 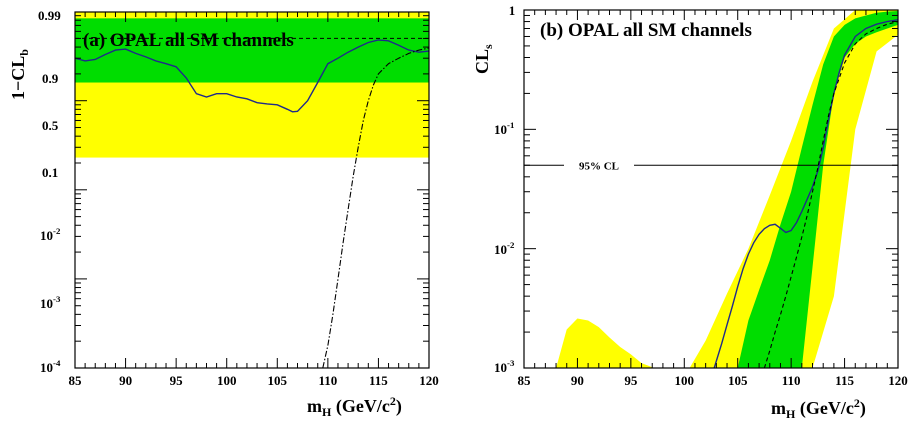 I want to click on y-tick-label: 10⁻⁴, so click(x=50, y=366).